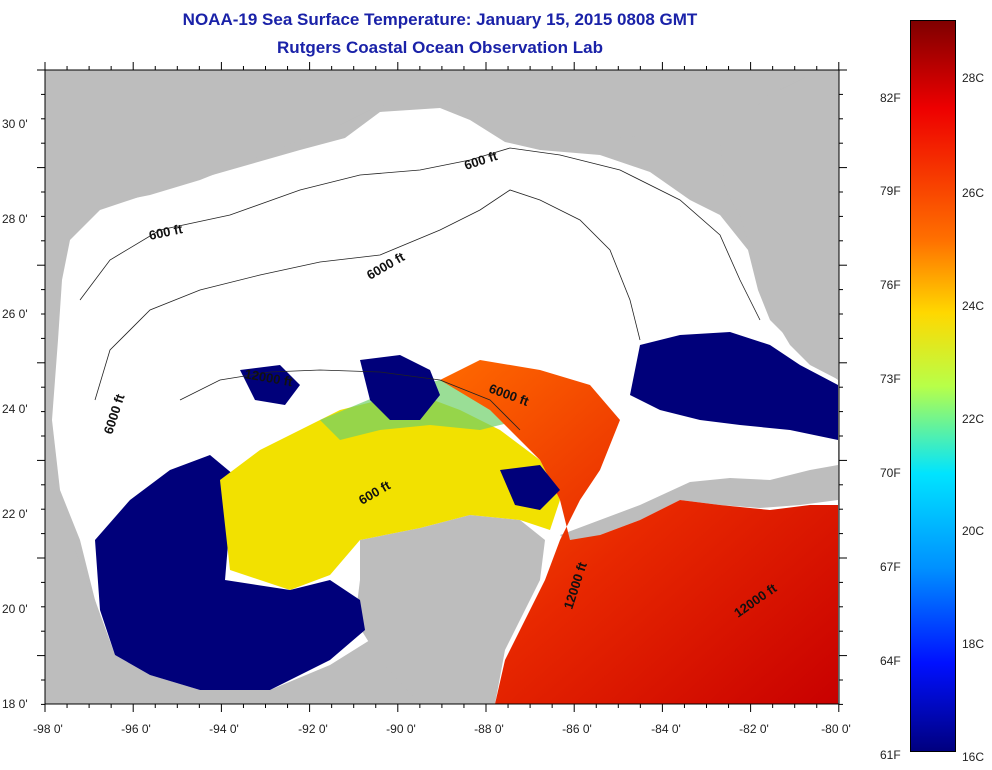  What do you see at coordinates (890, 285) in the screenshot?
I see `colorbar-f-label: 76F` at bounding box center [890, 285].